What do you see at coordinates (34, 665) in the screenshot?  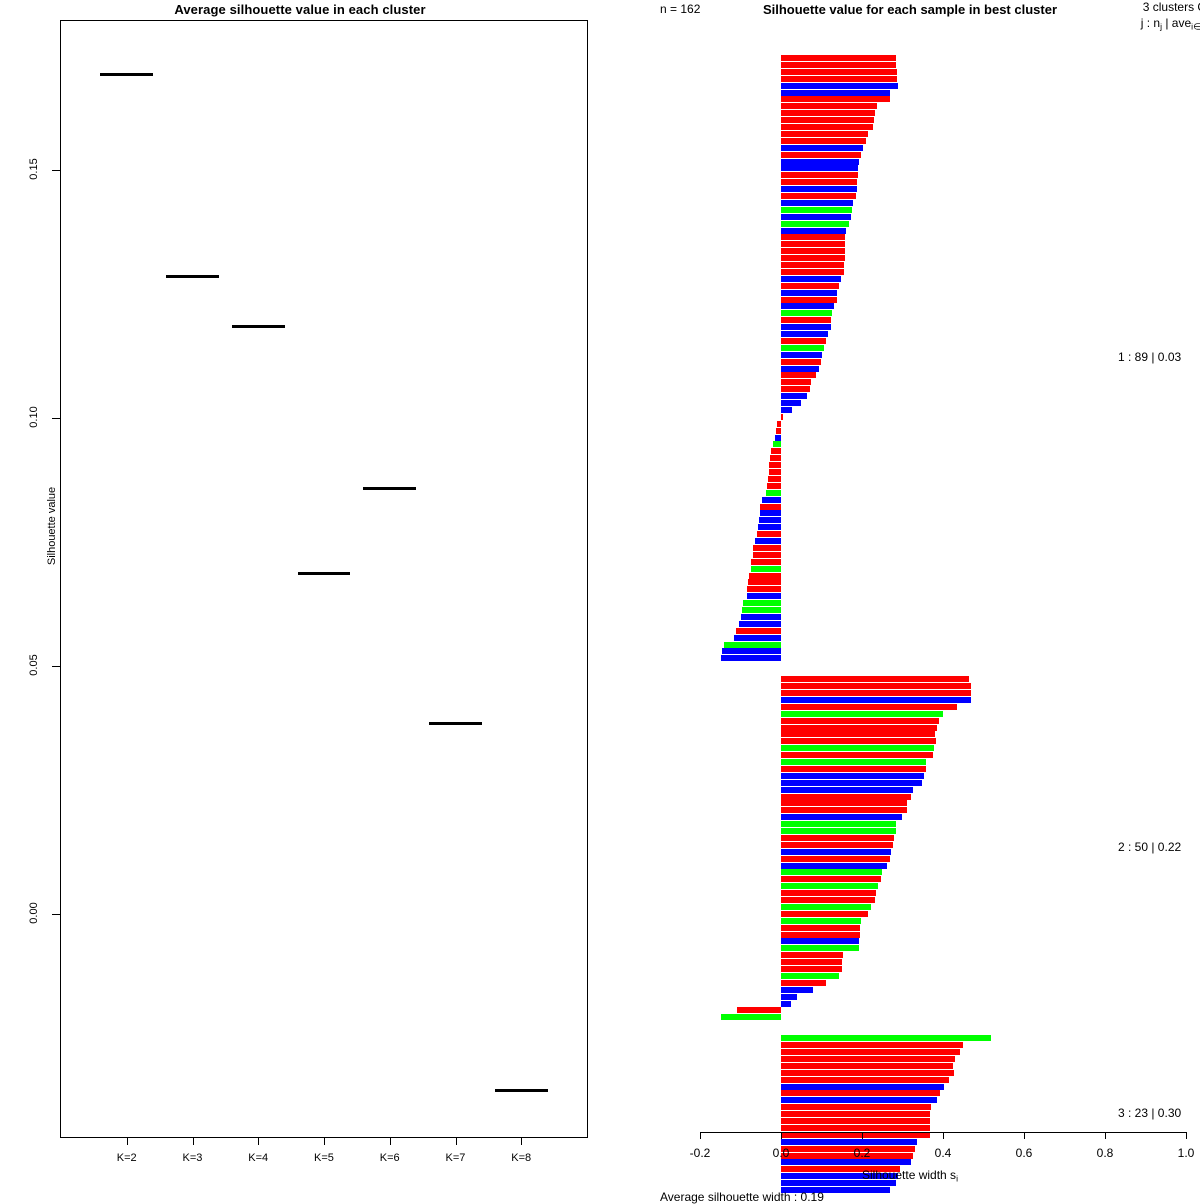 I see `left-y-tick-label: 0.05` at bounding box center [34, 665].